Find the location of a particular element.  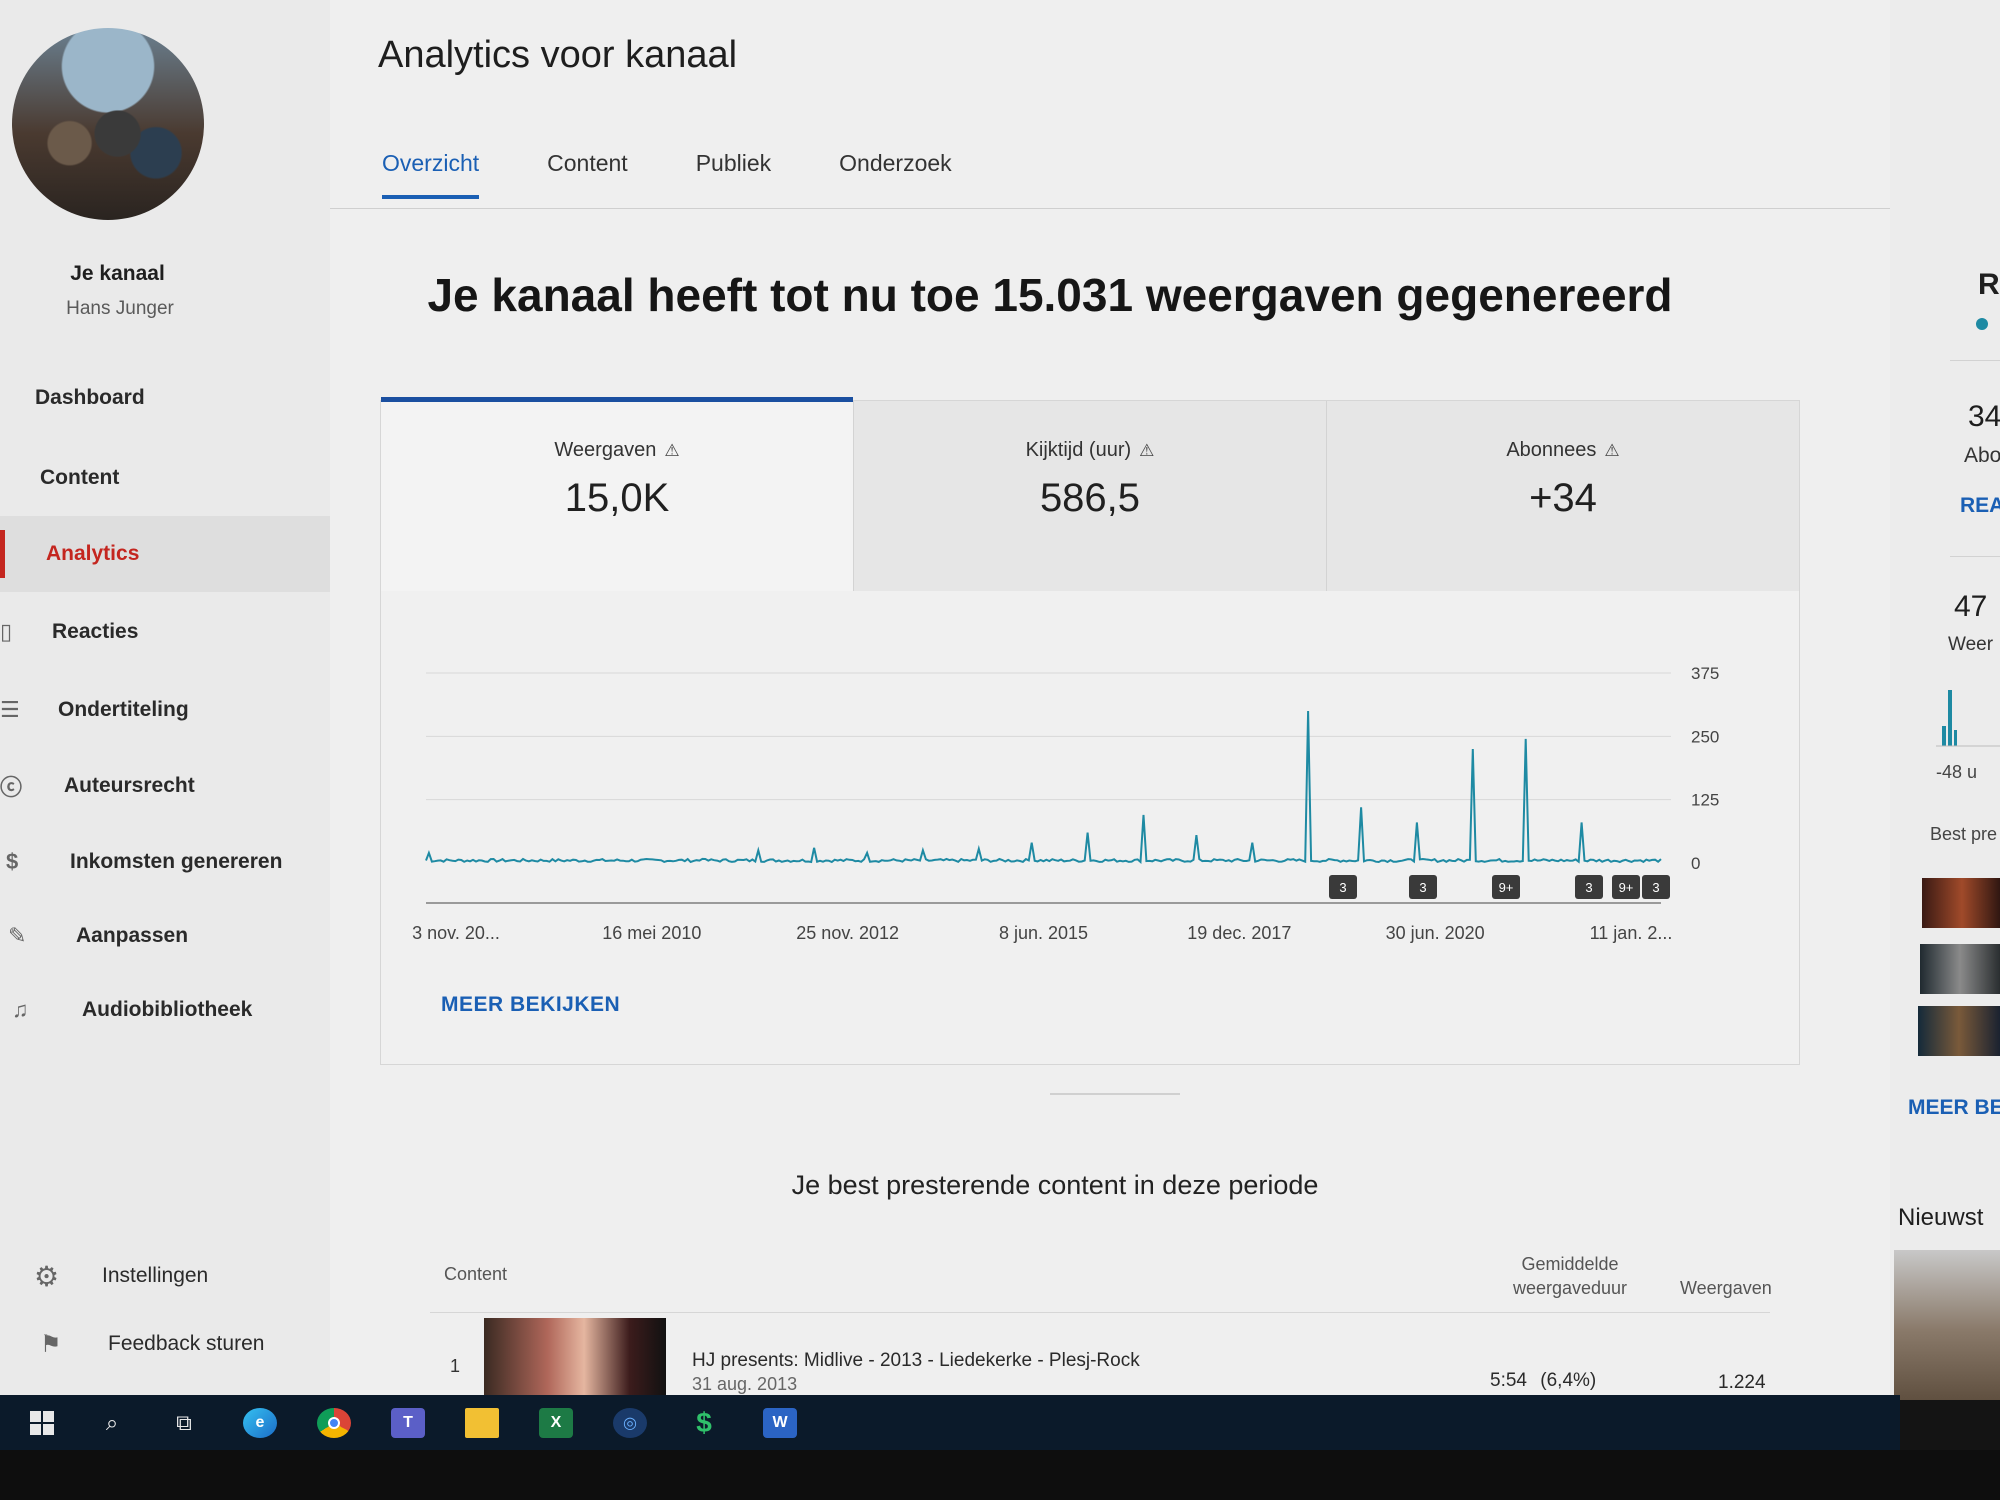

monitor-bezel is located at coordinates (1000, 1475).